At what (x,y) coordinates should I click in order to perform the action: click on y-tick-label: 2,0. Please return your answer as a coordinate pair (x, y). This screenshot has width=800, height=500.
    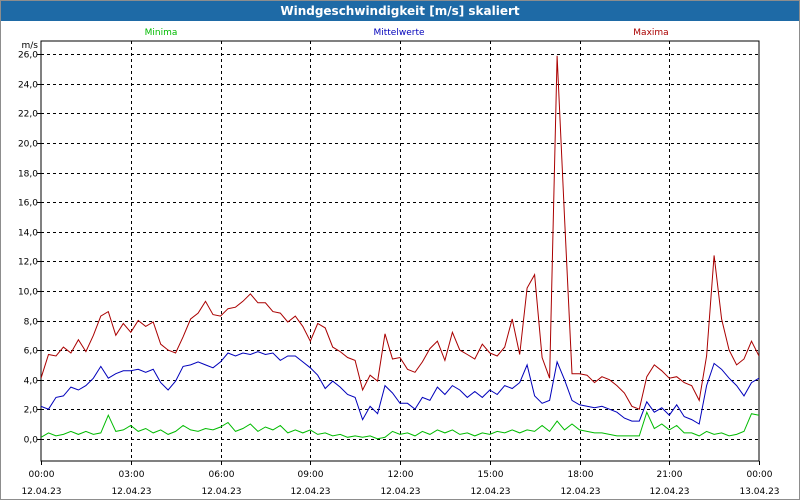
    Looking at the image, I should click on (31, 411).